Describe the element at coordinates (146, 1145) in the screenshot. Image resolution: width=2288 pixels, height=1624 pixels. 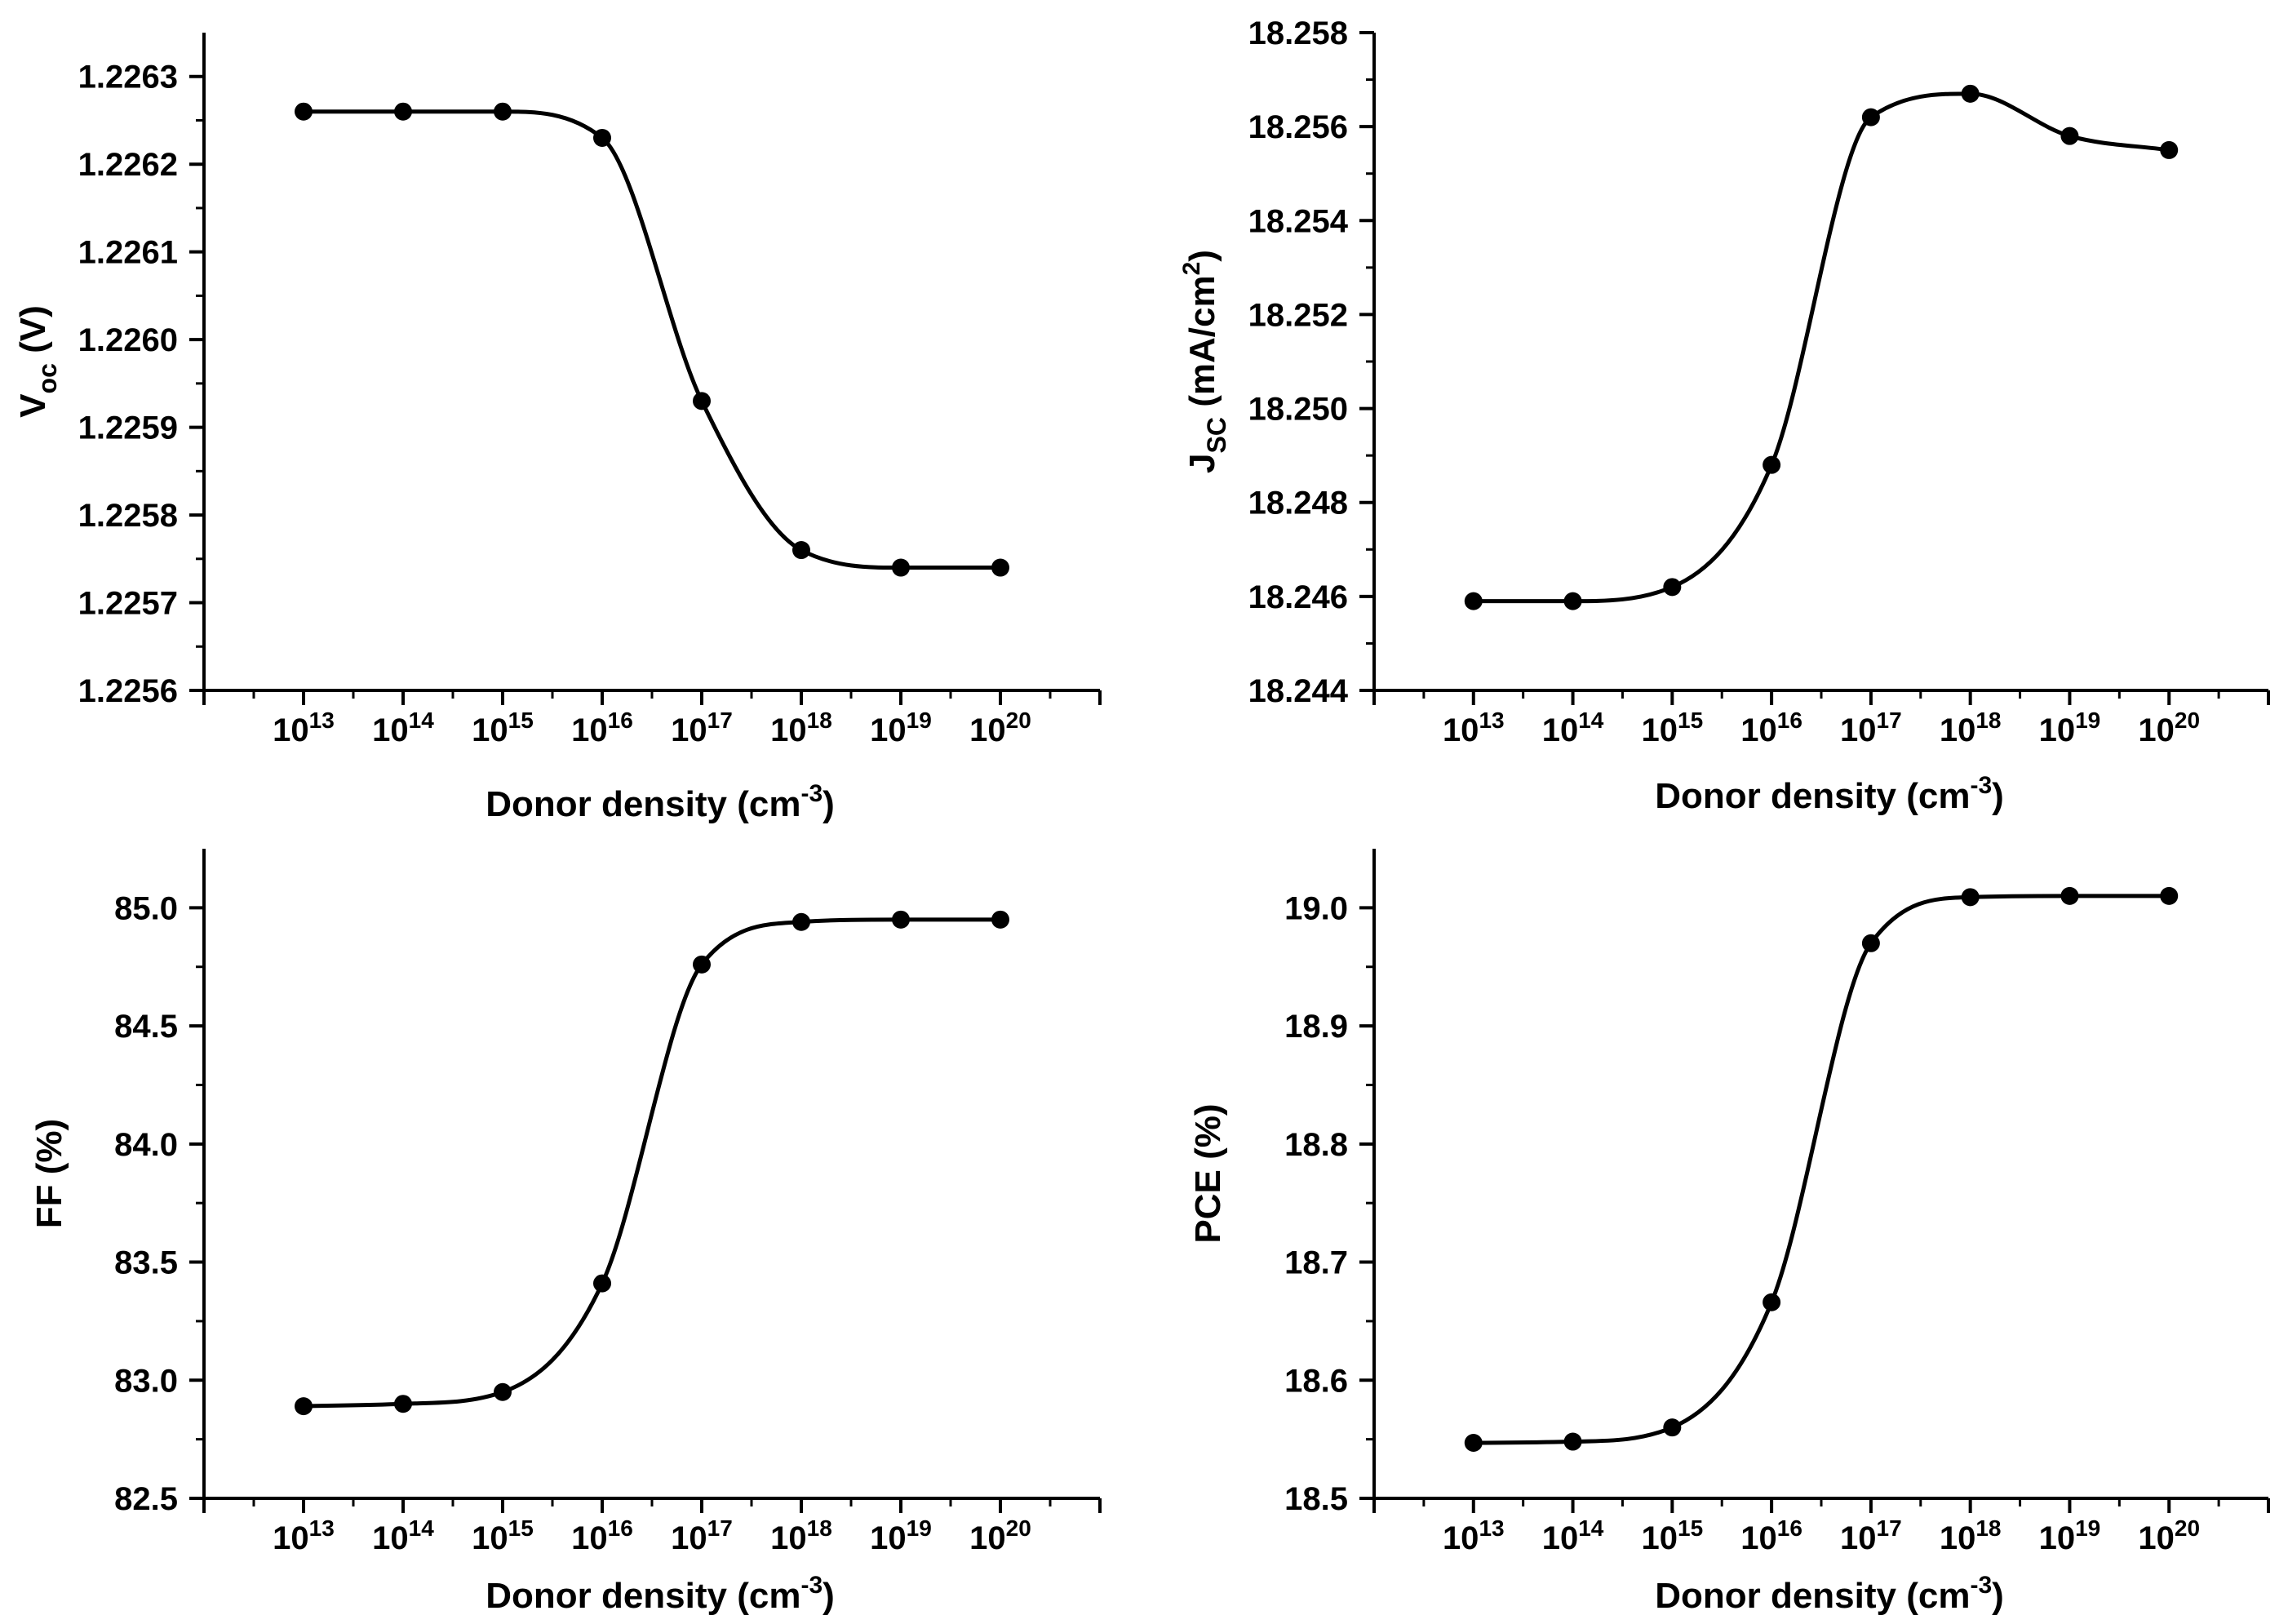
I see `y-tick-label: 84.0` at that location.